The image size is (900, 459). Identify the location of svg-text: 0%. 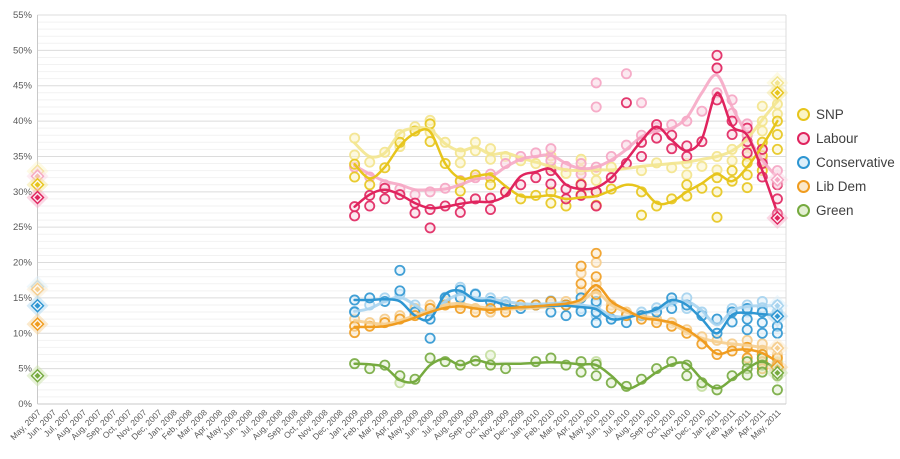
(25, 404).